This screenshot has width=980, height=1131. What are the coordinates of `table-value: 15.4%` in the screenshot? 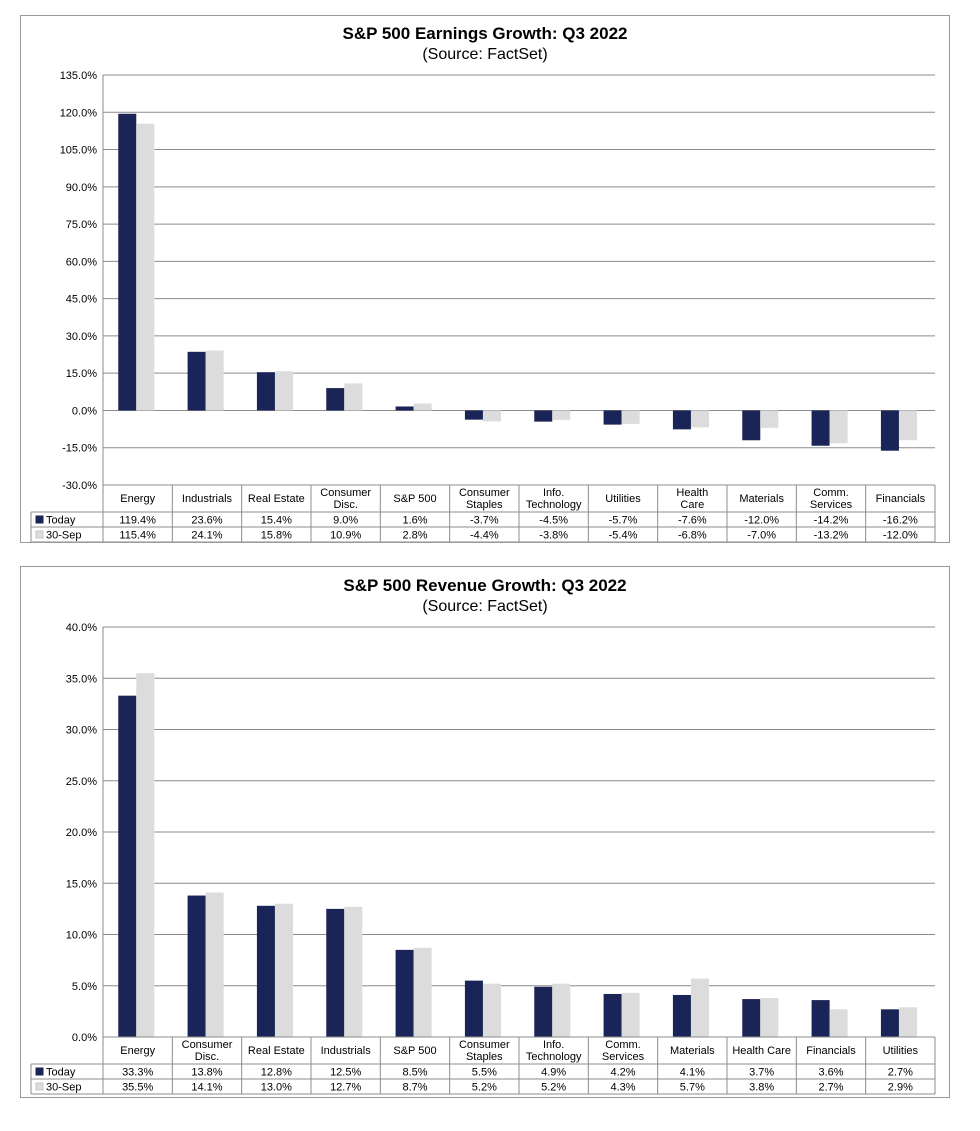 It's located at (276, 521).